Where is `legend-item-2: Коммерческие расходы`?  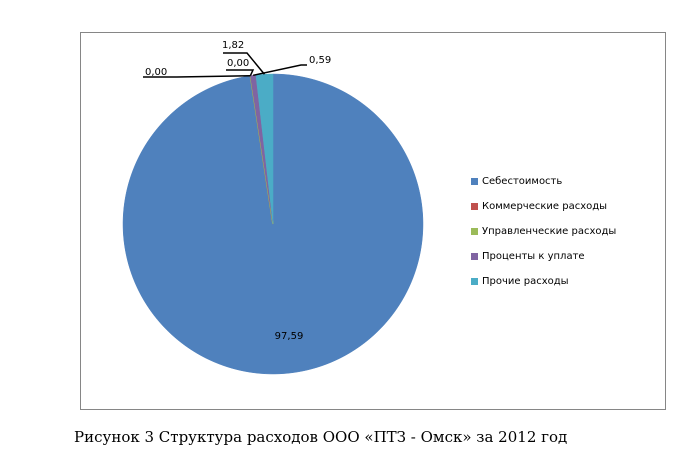
legend-item-2: Коммерческие расходы is located at coordinates (543, 206).